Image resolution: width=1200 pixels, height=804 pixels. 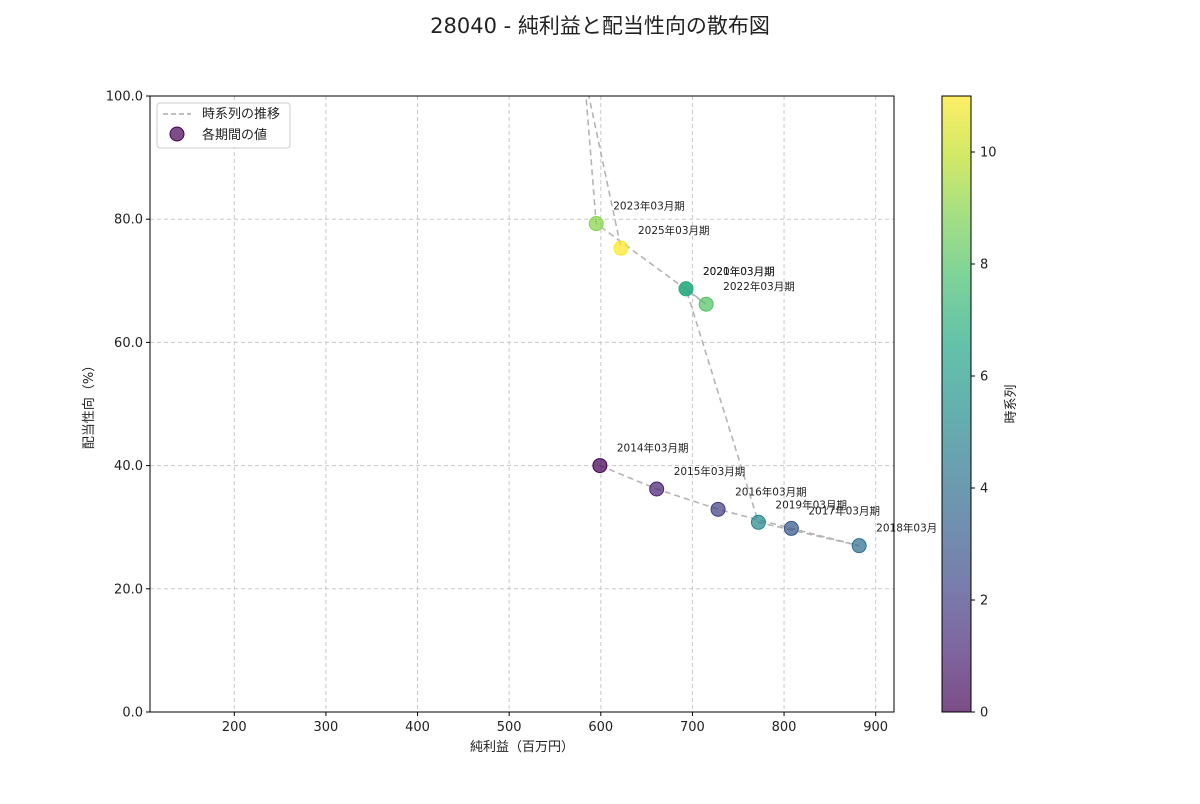 I want to click on x-tick-label: 300, so click(x=326, y=727).